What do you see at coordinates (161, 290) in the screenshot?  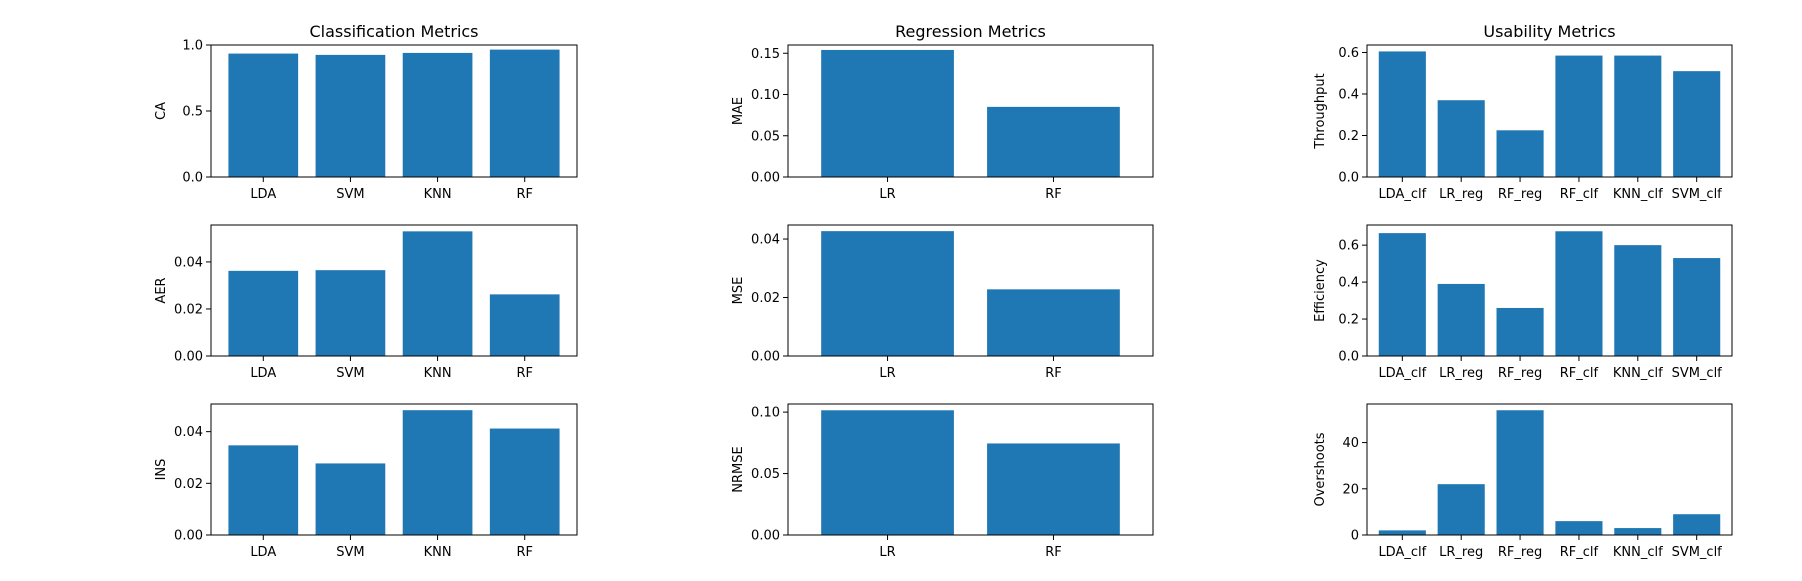 I see `y-axis-label: AER` at bounding box center [161, 290].